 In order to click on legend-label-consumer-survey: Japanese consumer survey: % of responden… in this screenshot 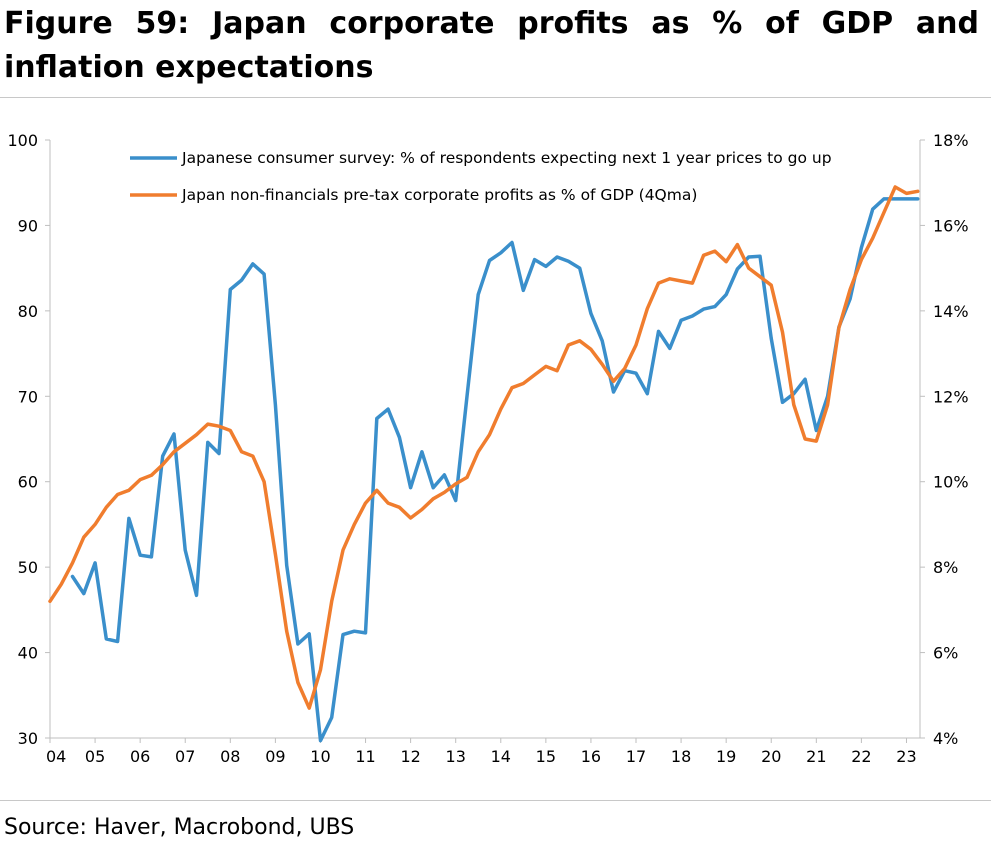, I will do `click(506, 158)`.